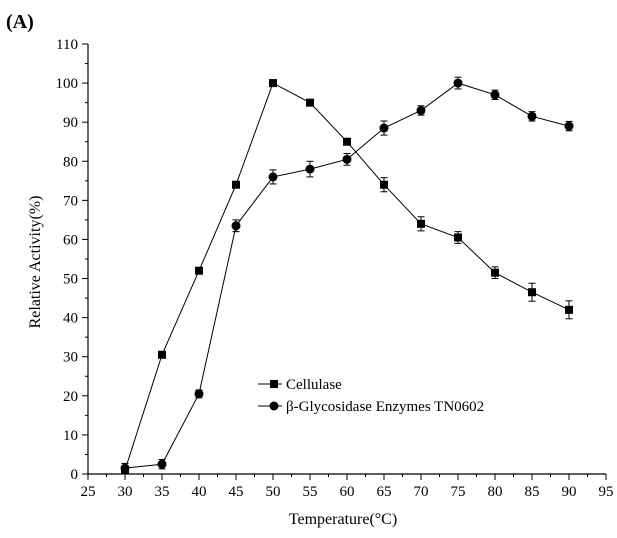 The image size is (617, 538). Describe the element at coordinates (347, 492) in the screenshot. I see `x-tick-label: 60` at that location.